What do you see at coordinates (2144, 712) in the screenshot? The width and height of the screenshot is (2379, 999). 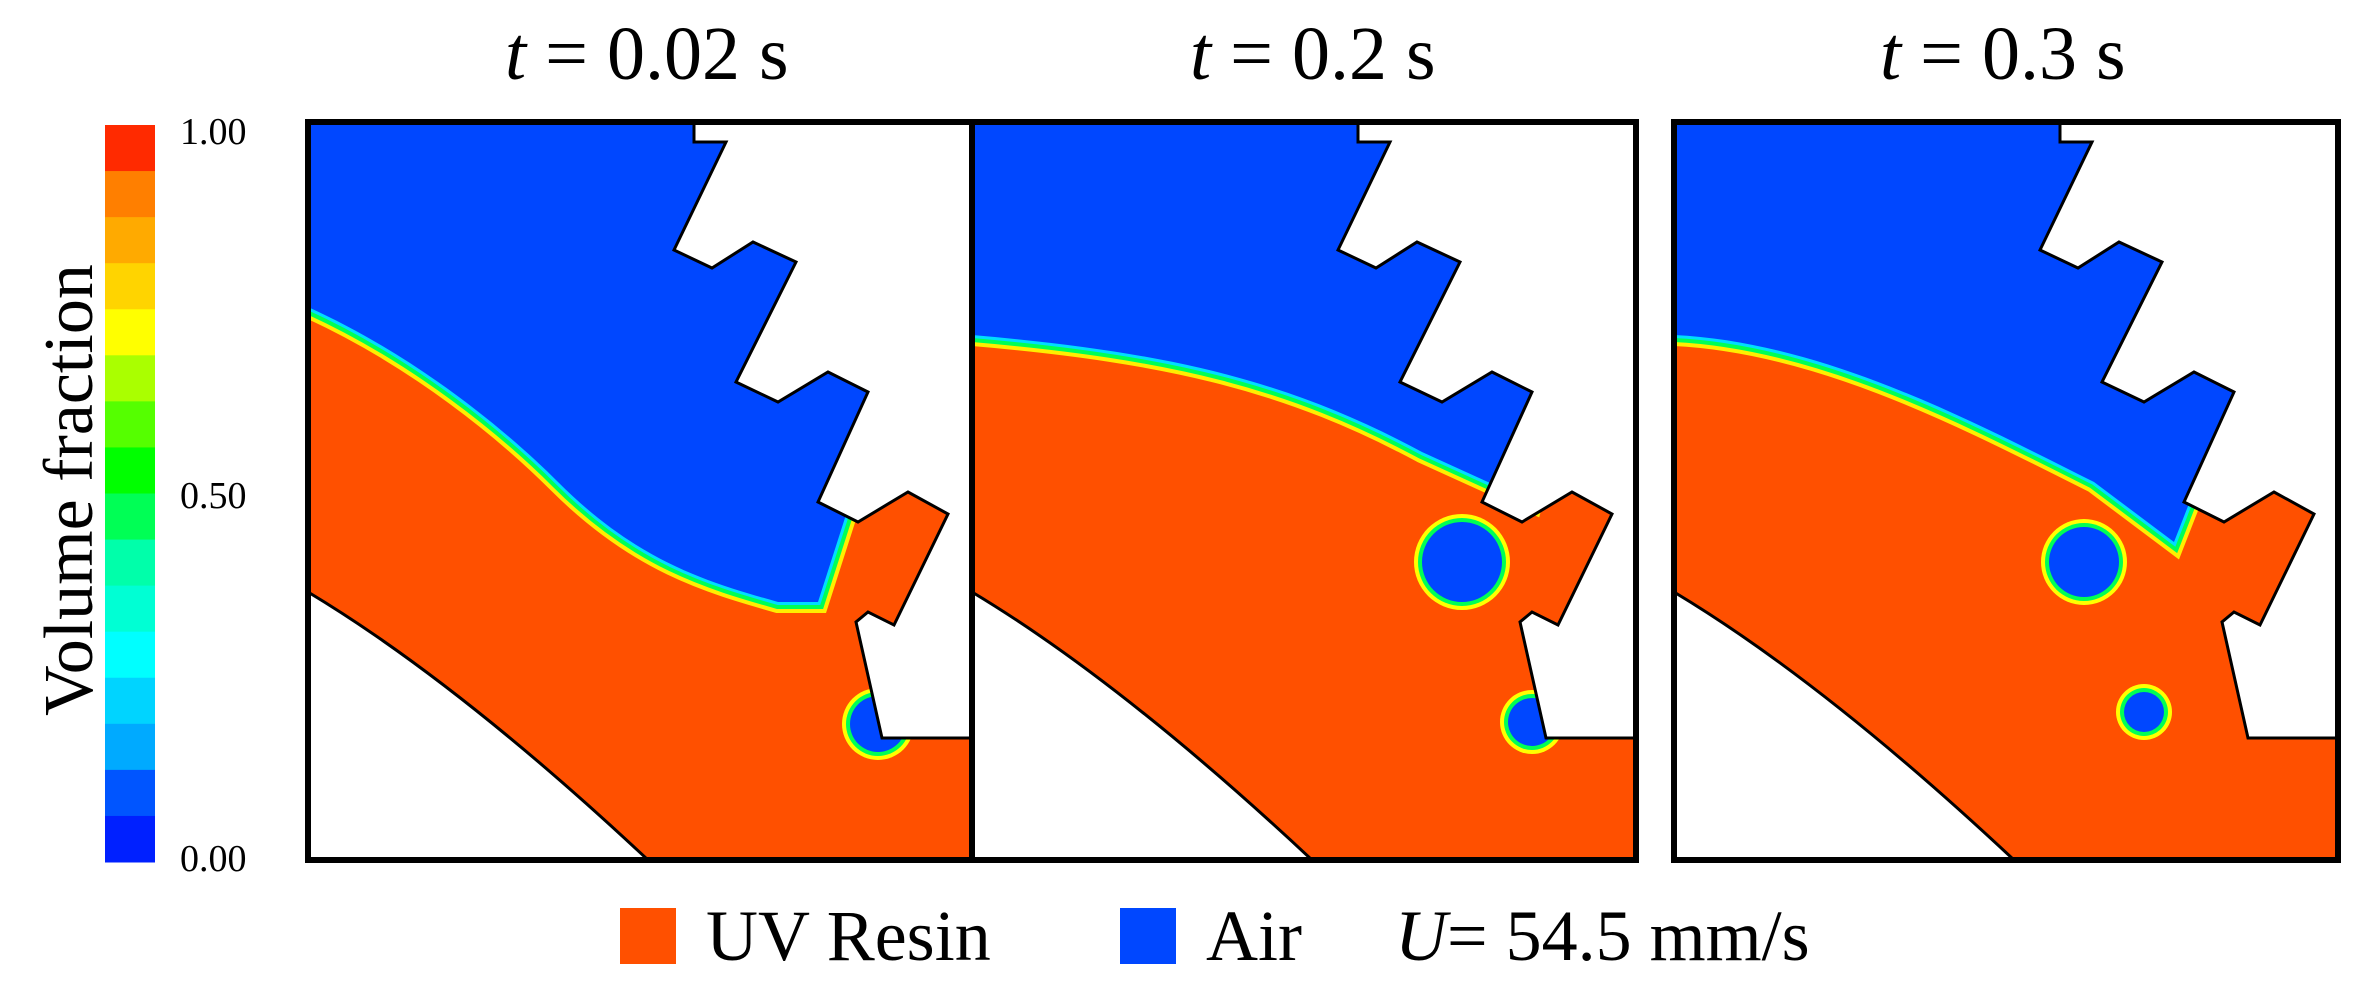 I see `air-bubble-small` at bounding box center [2144, 712].